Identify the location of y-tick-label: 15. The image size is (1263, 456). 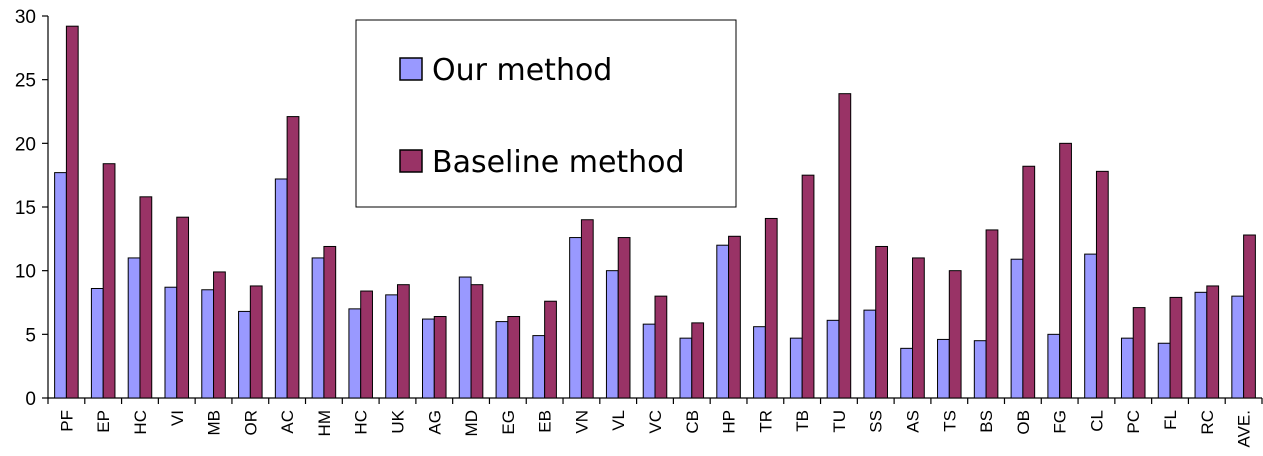
(25, 208).